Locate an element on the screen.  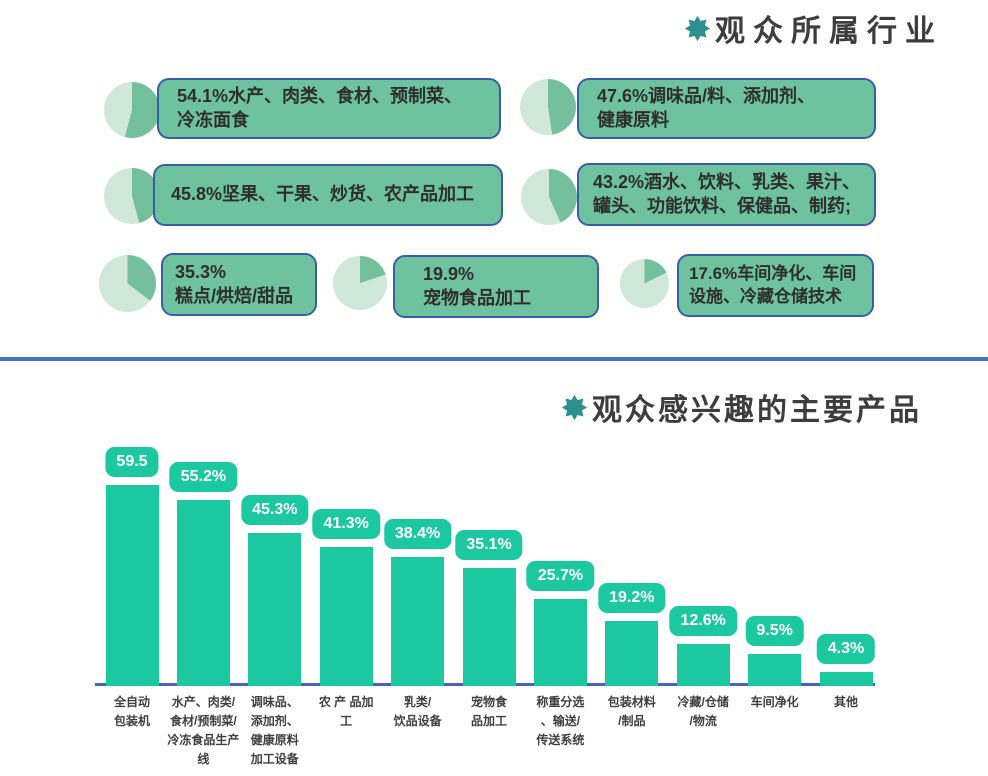
bar-category-label: 包装材料 /制品 is located at coordinates (631, 711).